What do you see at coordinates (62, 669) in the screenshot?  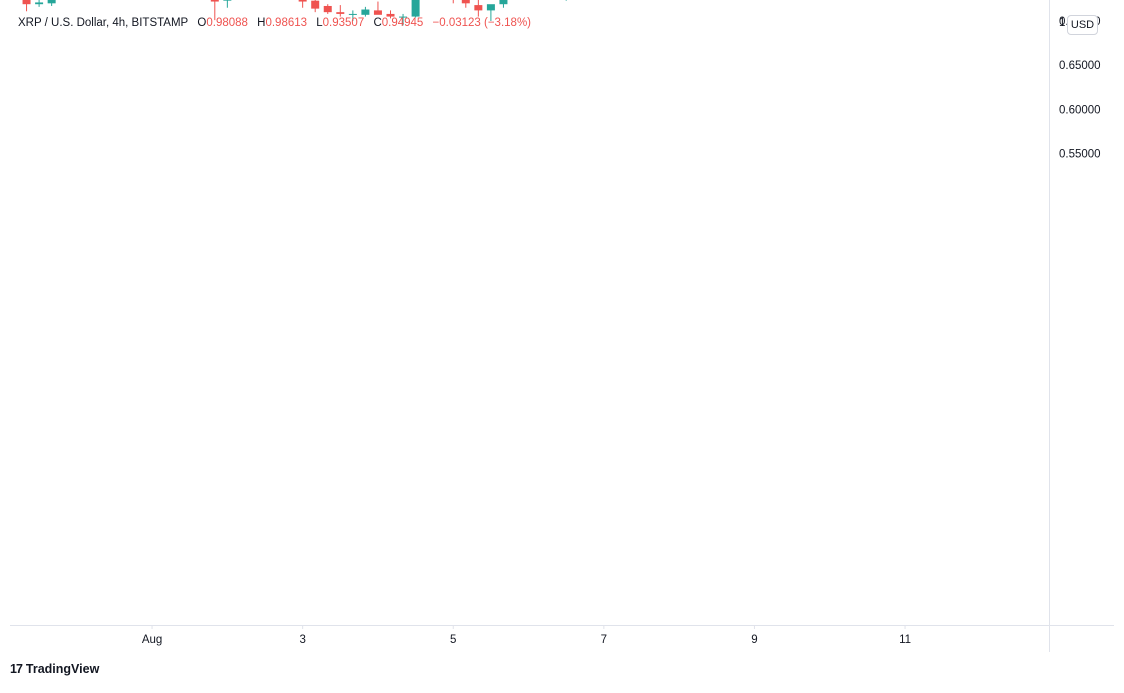 I see `brand-name: TradingView` at bounding box center [62, 669].